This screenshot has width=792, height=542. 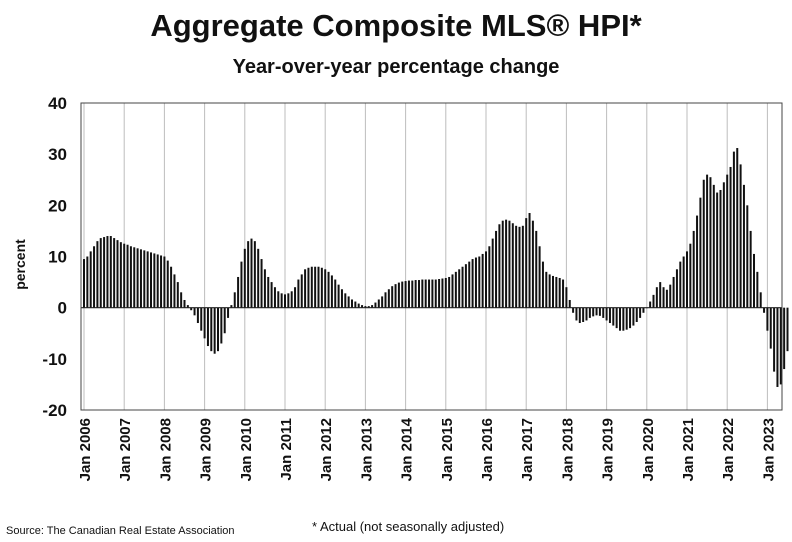 What do you see at coordinates (688, 449) in the screenshot?
I see `x-tick-label: Jan 2021` at bounding box center [688, 449].